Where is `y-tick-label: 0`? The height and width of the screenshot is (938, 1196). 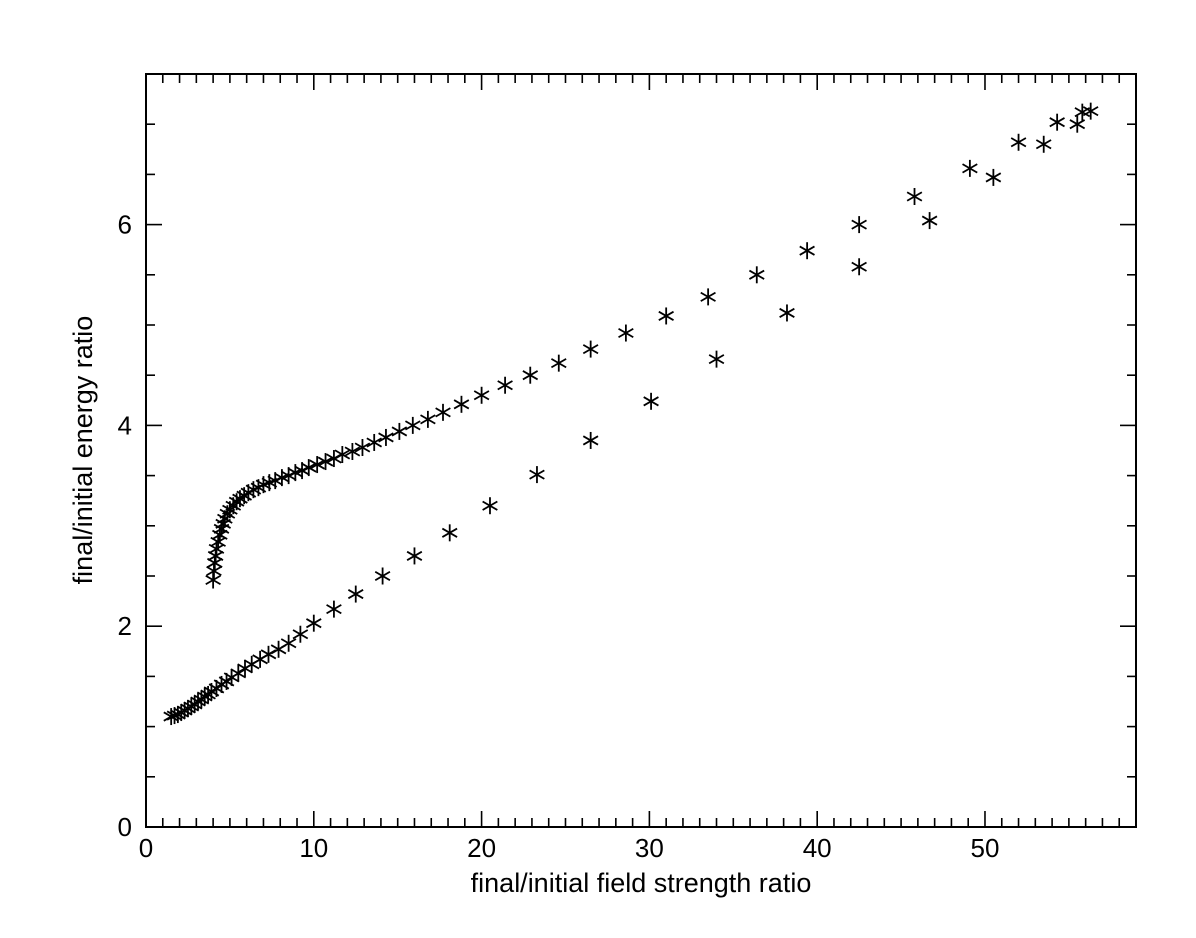
y-tick-label: 0 is located at coordinates (125, 827).